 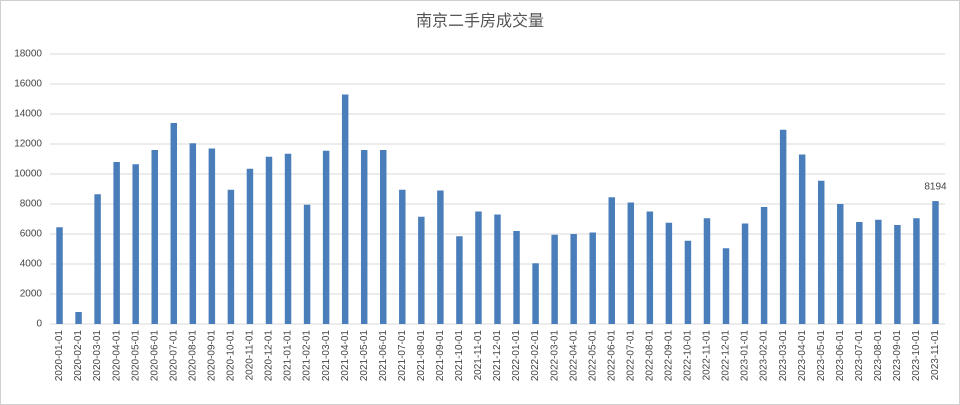 What do you see at coordinates (745, 356) in the screenshot?
I see `x-tick-label: 2023-01-01` at bounding box center [745, 356].